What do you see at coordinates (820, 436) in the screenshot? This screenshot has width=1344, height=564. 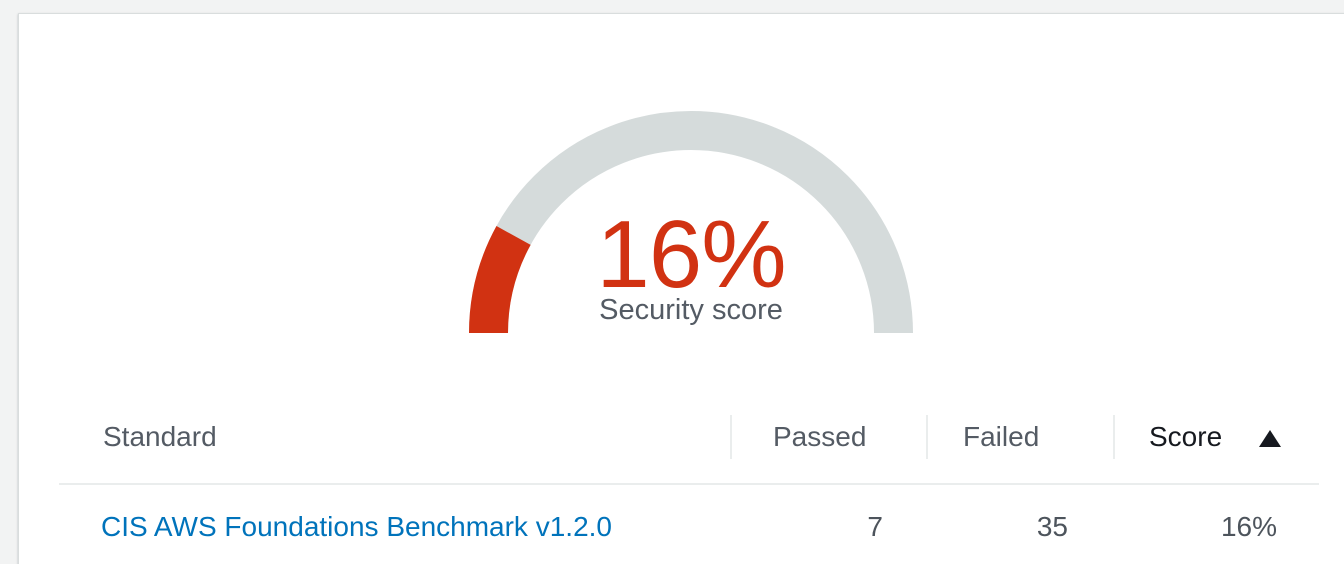 I see `column-header-passed: Passed` at bounding box center [820, 436].